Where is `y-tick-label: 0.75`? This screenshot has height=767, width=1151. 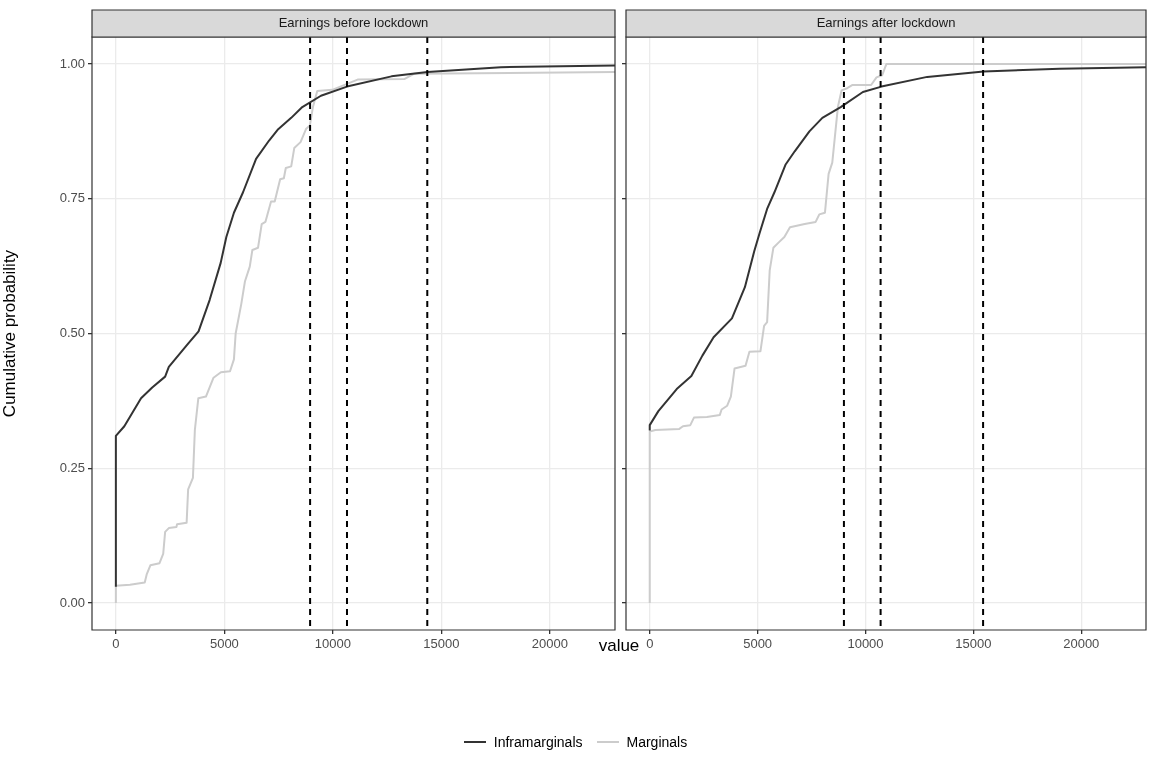
y-tick-label: 0.75 is located at coordinates (72, 198).